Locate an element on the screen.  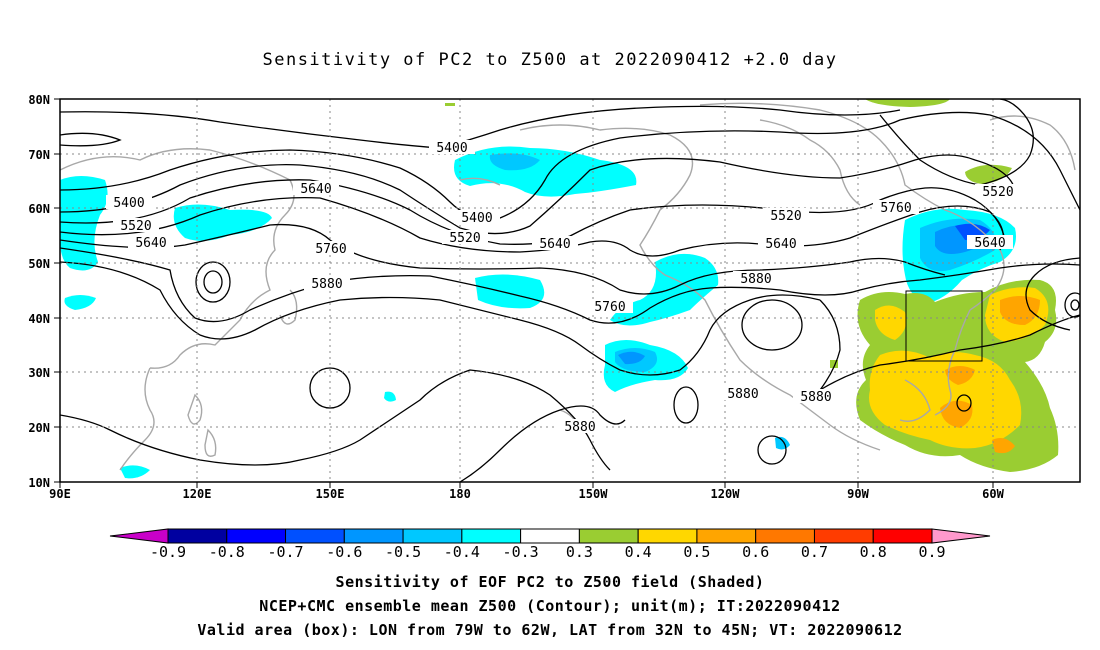
colorbar-label: 0.7 is located at coordinates (814, 552).